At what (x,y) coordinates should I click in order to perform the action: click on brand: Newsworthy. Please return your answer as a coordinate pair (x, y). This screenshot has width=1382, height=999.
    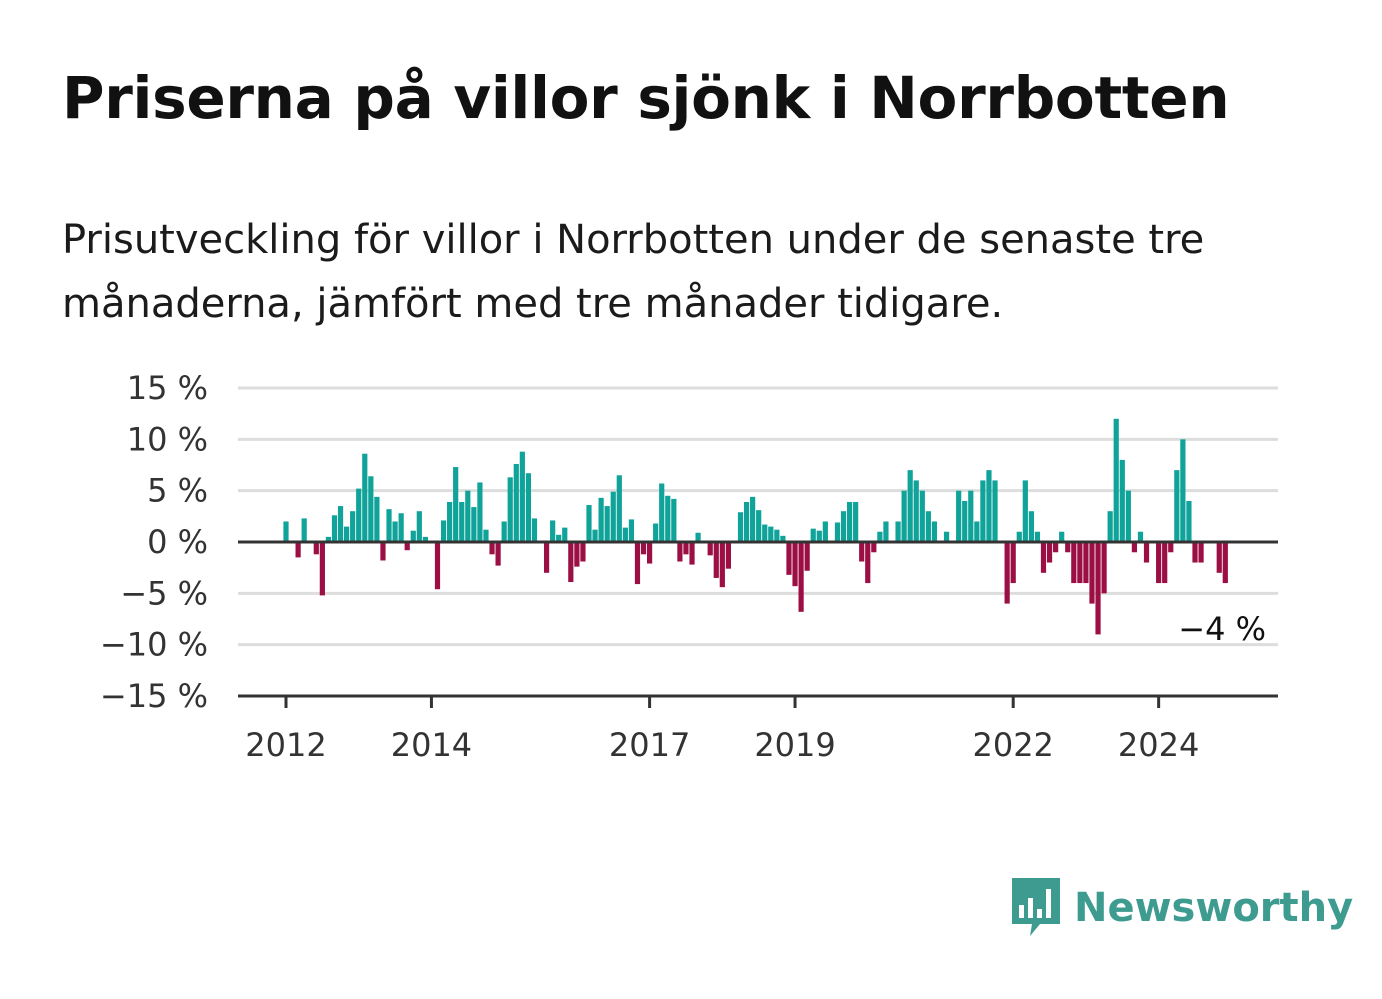
    Looking at the image, I should click on (1181, 908).